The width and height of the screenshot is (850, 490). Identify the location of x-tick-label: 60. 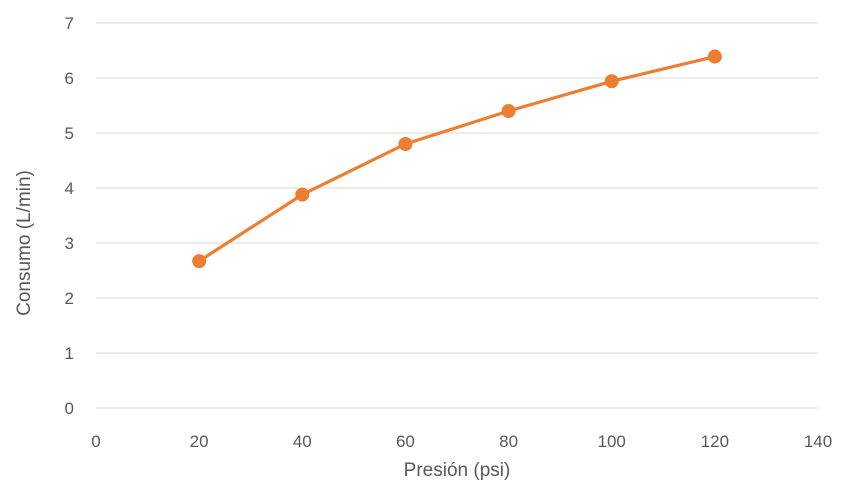
(405, 441).